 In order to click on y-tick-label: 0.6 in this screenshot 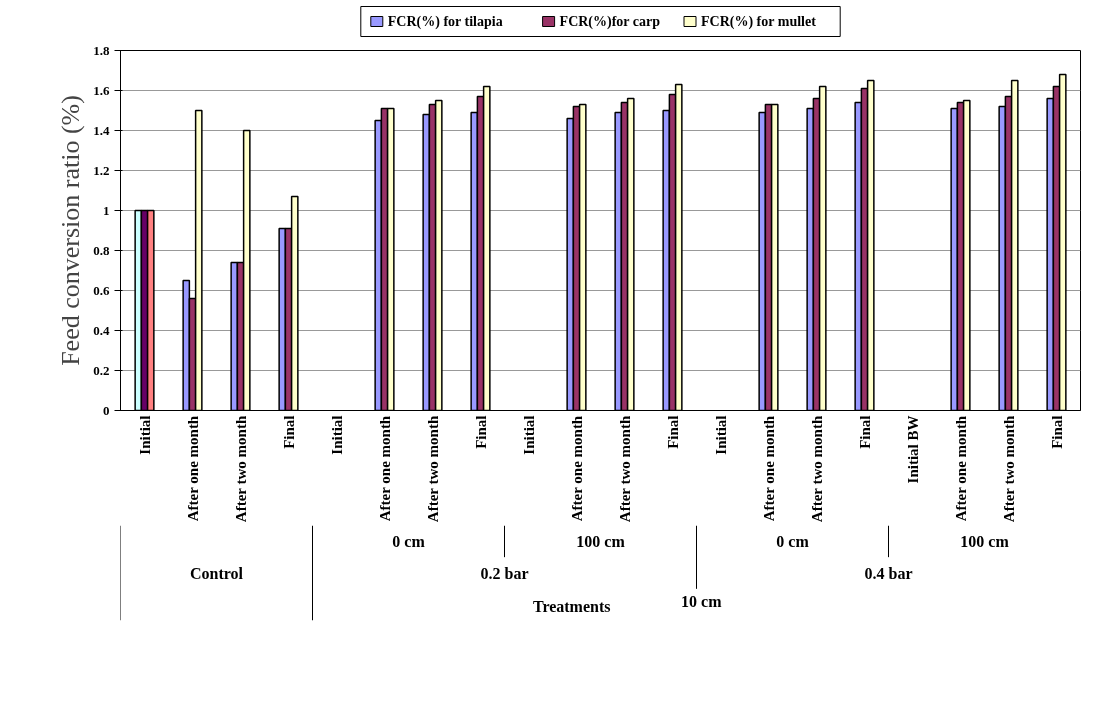, I will do `click(101, 290)`.